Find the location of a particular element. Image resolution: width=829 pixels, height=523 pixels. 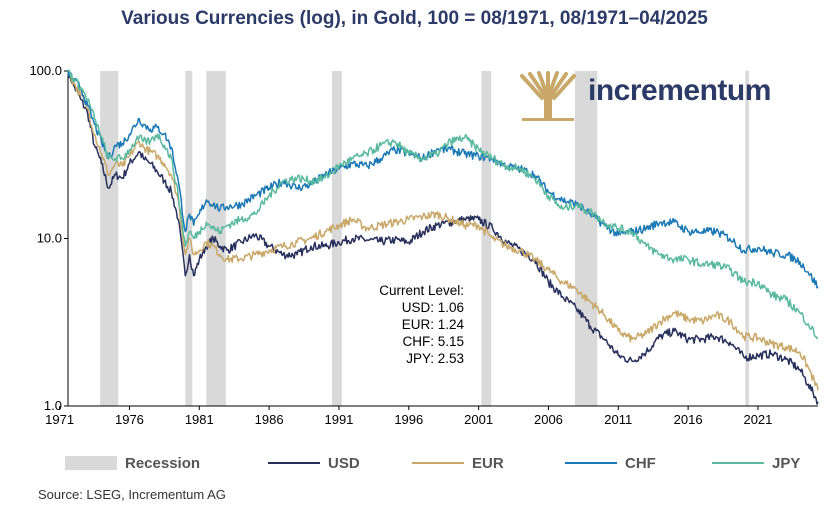

legend-item-usd: USD is located at coordinates (314, 463).